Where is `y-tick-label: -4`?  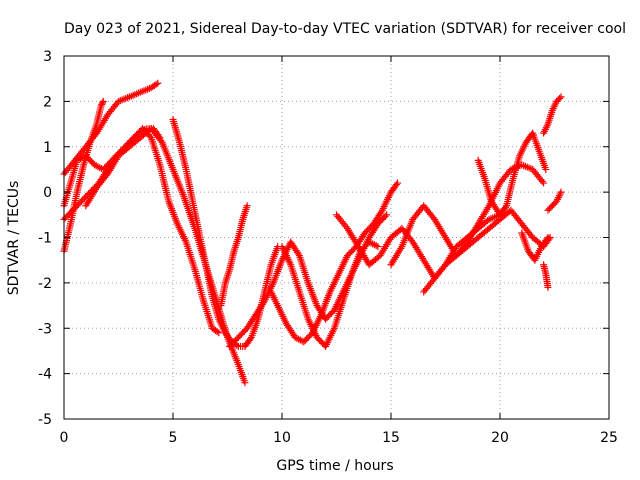 y-tick-label: -4 is located at coordinates (45, 375).